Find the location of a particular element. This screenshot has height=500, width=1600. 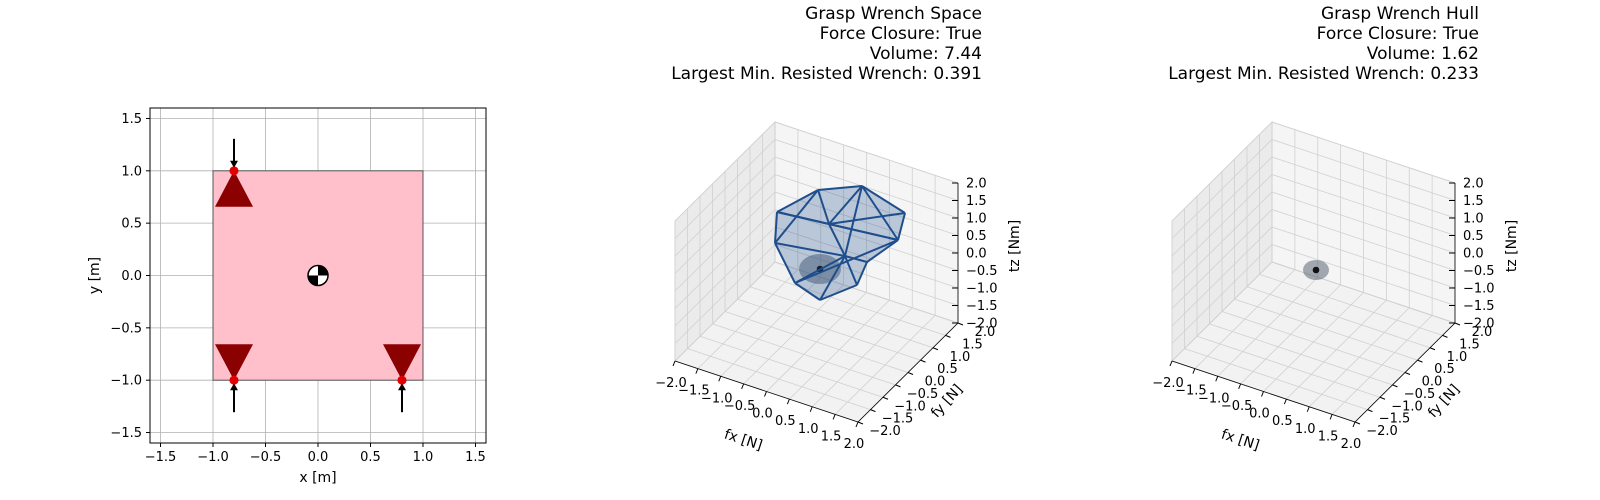

tz-tick-label: 0.0 is located at coordinates (1473, 254).